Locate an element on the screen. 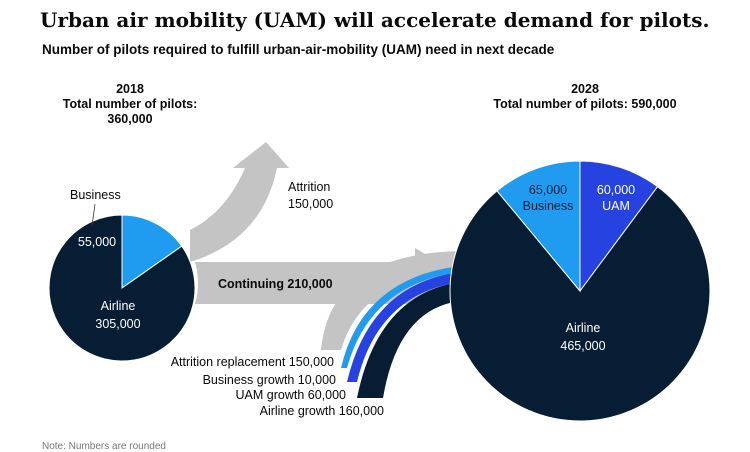 This screenshot has height=452, width=750. business-growth-flow is located at coordinates (400, 317).